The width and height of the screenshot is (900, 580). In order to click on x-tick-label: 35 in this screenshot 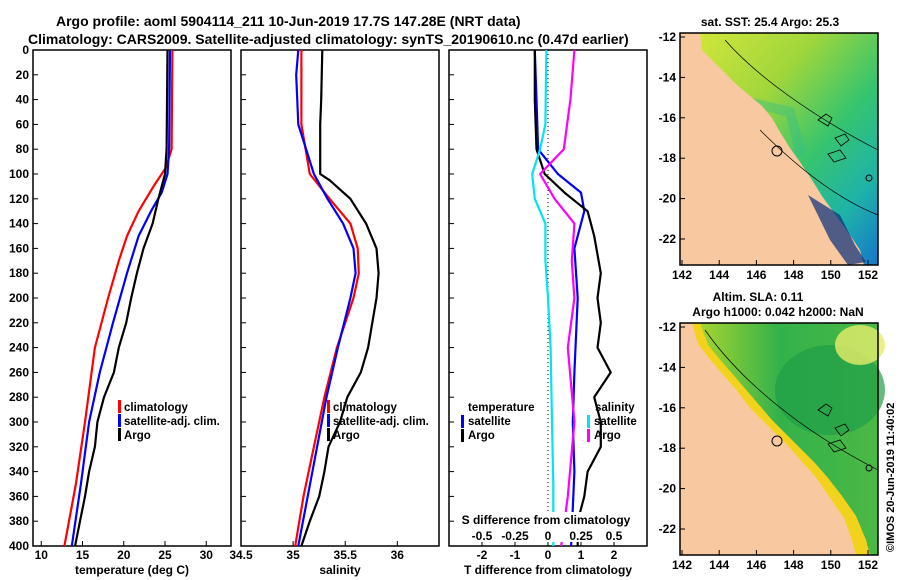, I will do `click(293, 555)`.